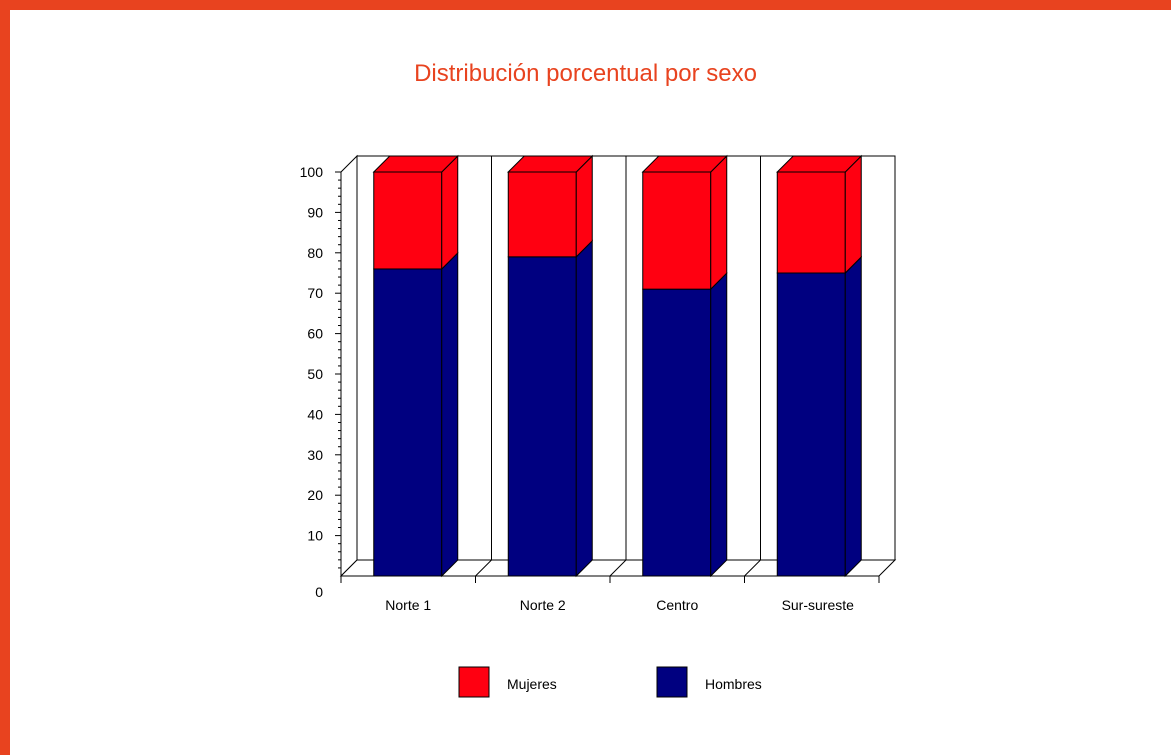 The height and width of the screenshot is (755, 1171). Describe the element at coordinates (315, 253) in the screenshot. I see `y-tick-label: 80` at that location.